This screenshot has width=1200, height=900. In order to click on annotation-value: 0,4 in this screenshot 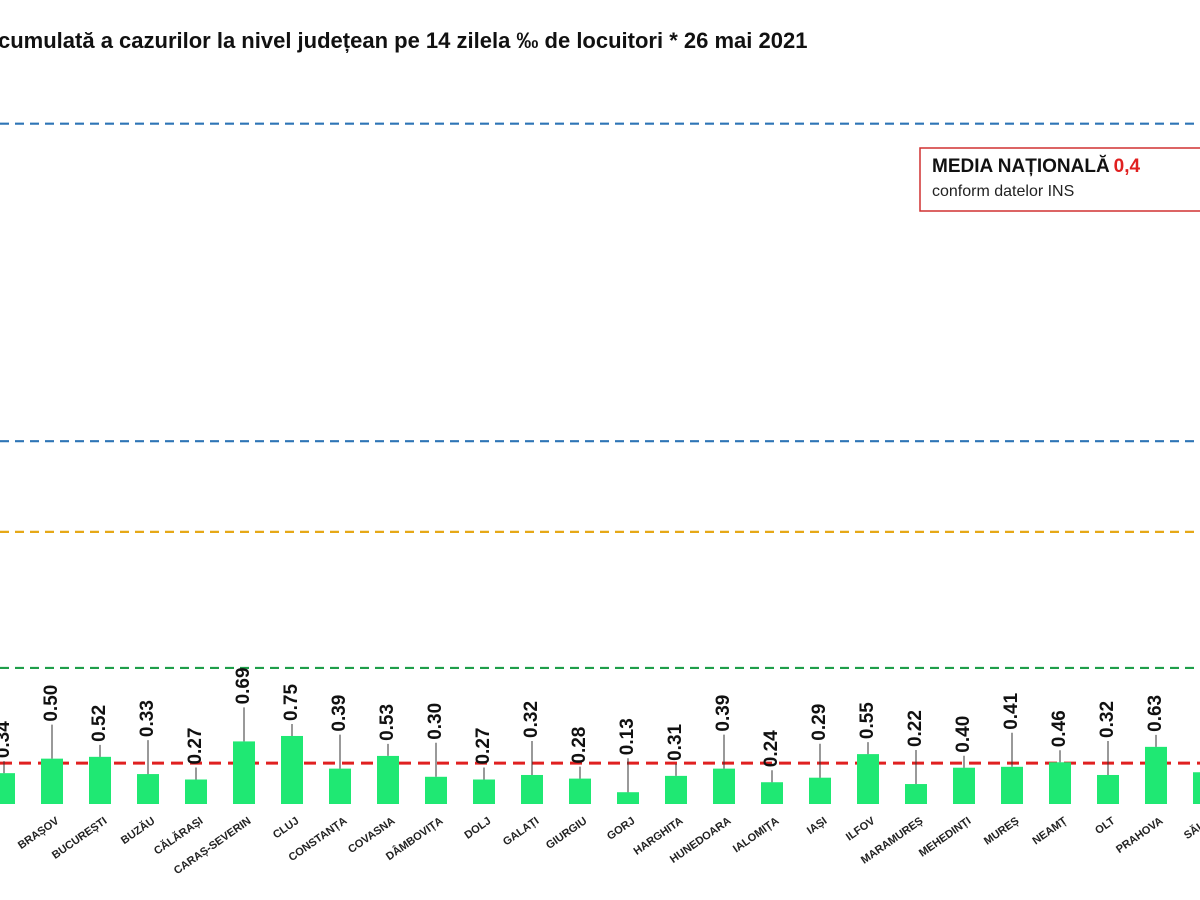, I will do `click(1127, 166)`.